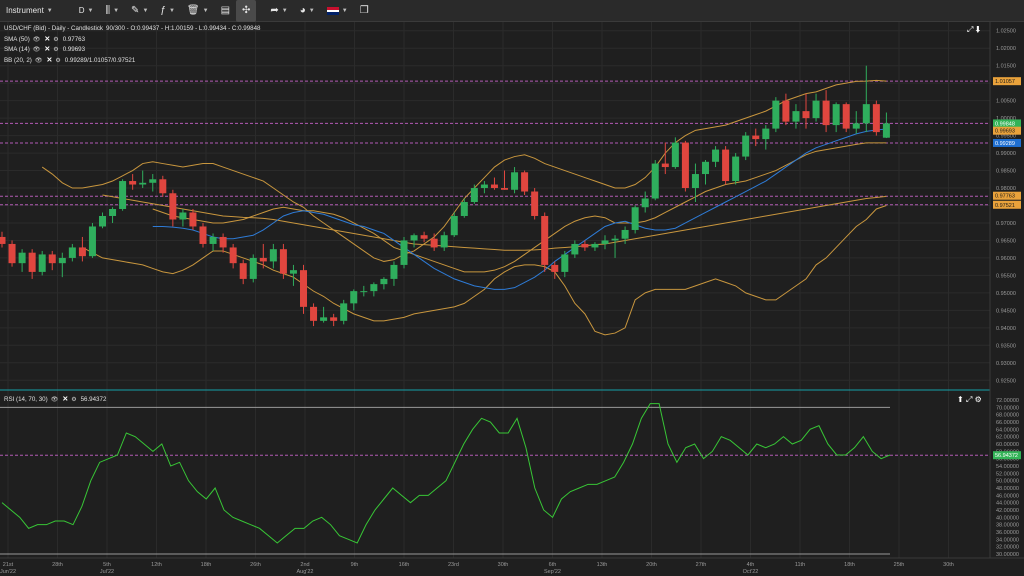 The height and width of the screenshot is (576, 1024). I want to click on time-tick-label: 20th, so click(651, 565).